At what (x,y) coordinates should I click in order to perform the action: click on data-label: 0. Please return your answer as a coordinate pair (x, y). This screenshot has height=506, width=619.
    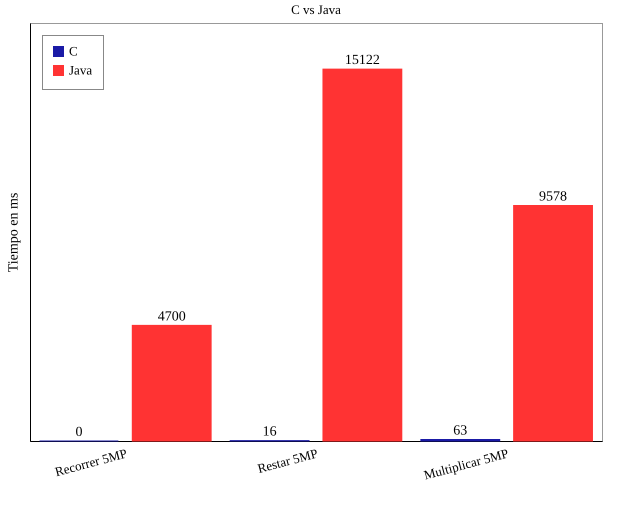
    Looking at the image, I should click on (78, 432).